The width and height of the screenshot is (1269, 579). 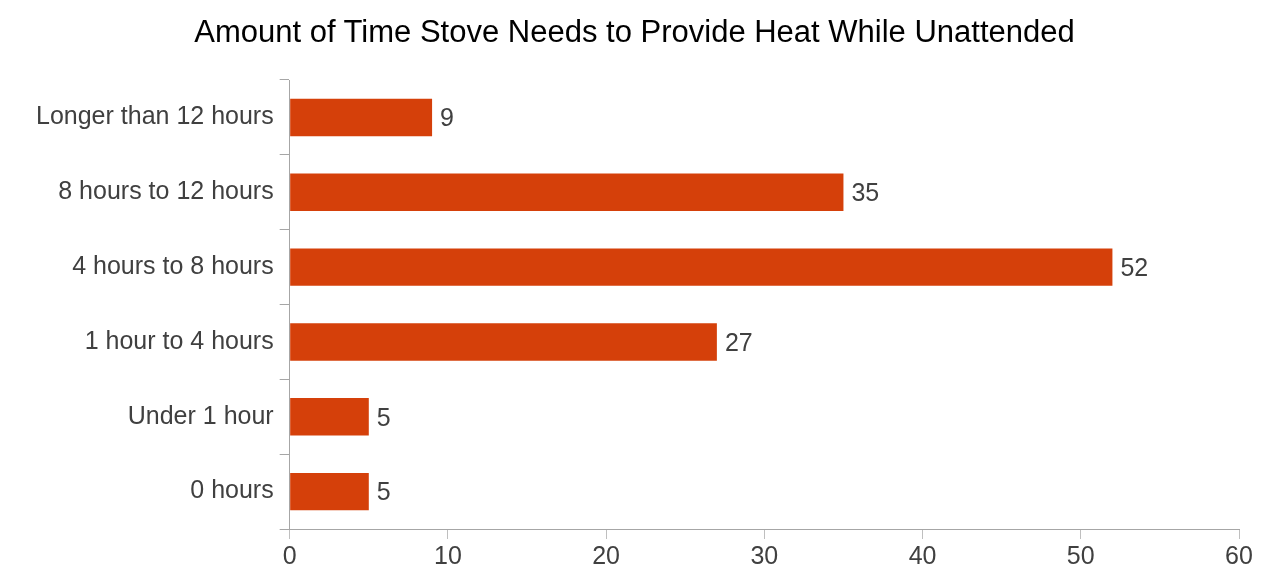 I want to click on data-label: 52, so click(x=1134, y=266).